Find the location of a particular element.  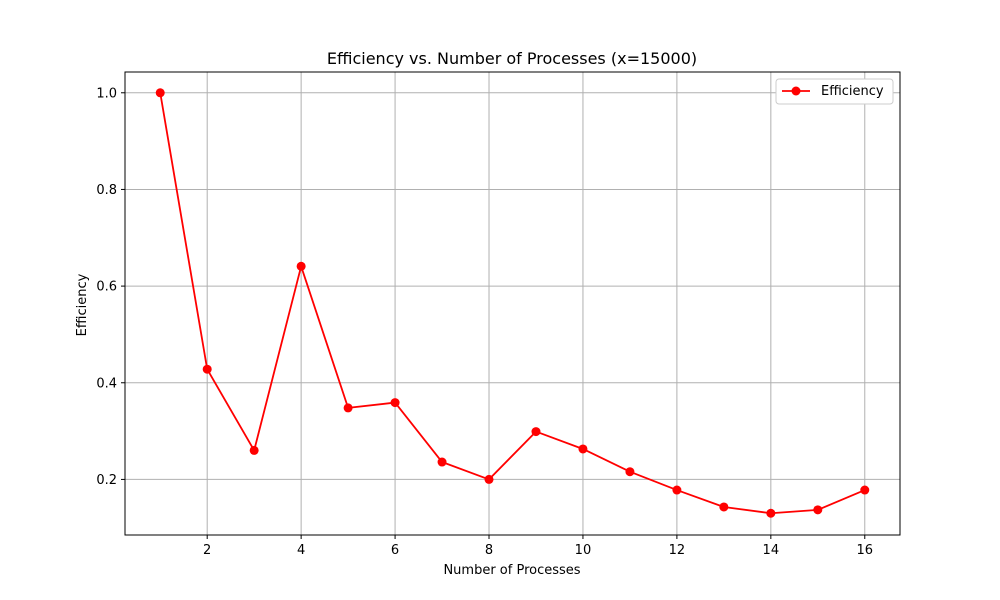

y-tick-label: 0.6 is located at coordinates (106, 287).